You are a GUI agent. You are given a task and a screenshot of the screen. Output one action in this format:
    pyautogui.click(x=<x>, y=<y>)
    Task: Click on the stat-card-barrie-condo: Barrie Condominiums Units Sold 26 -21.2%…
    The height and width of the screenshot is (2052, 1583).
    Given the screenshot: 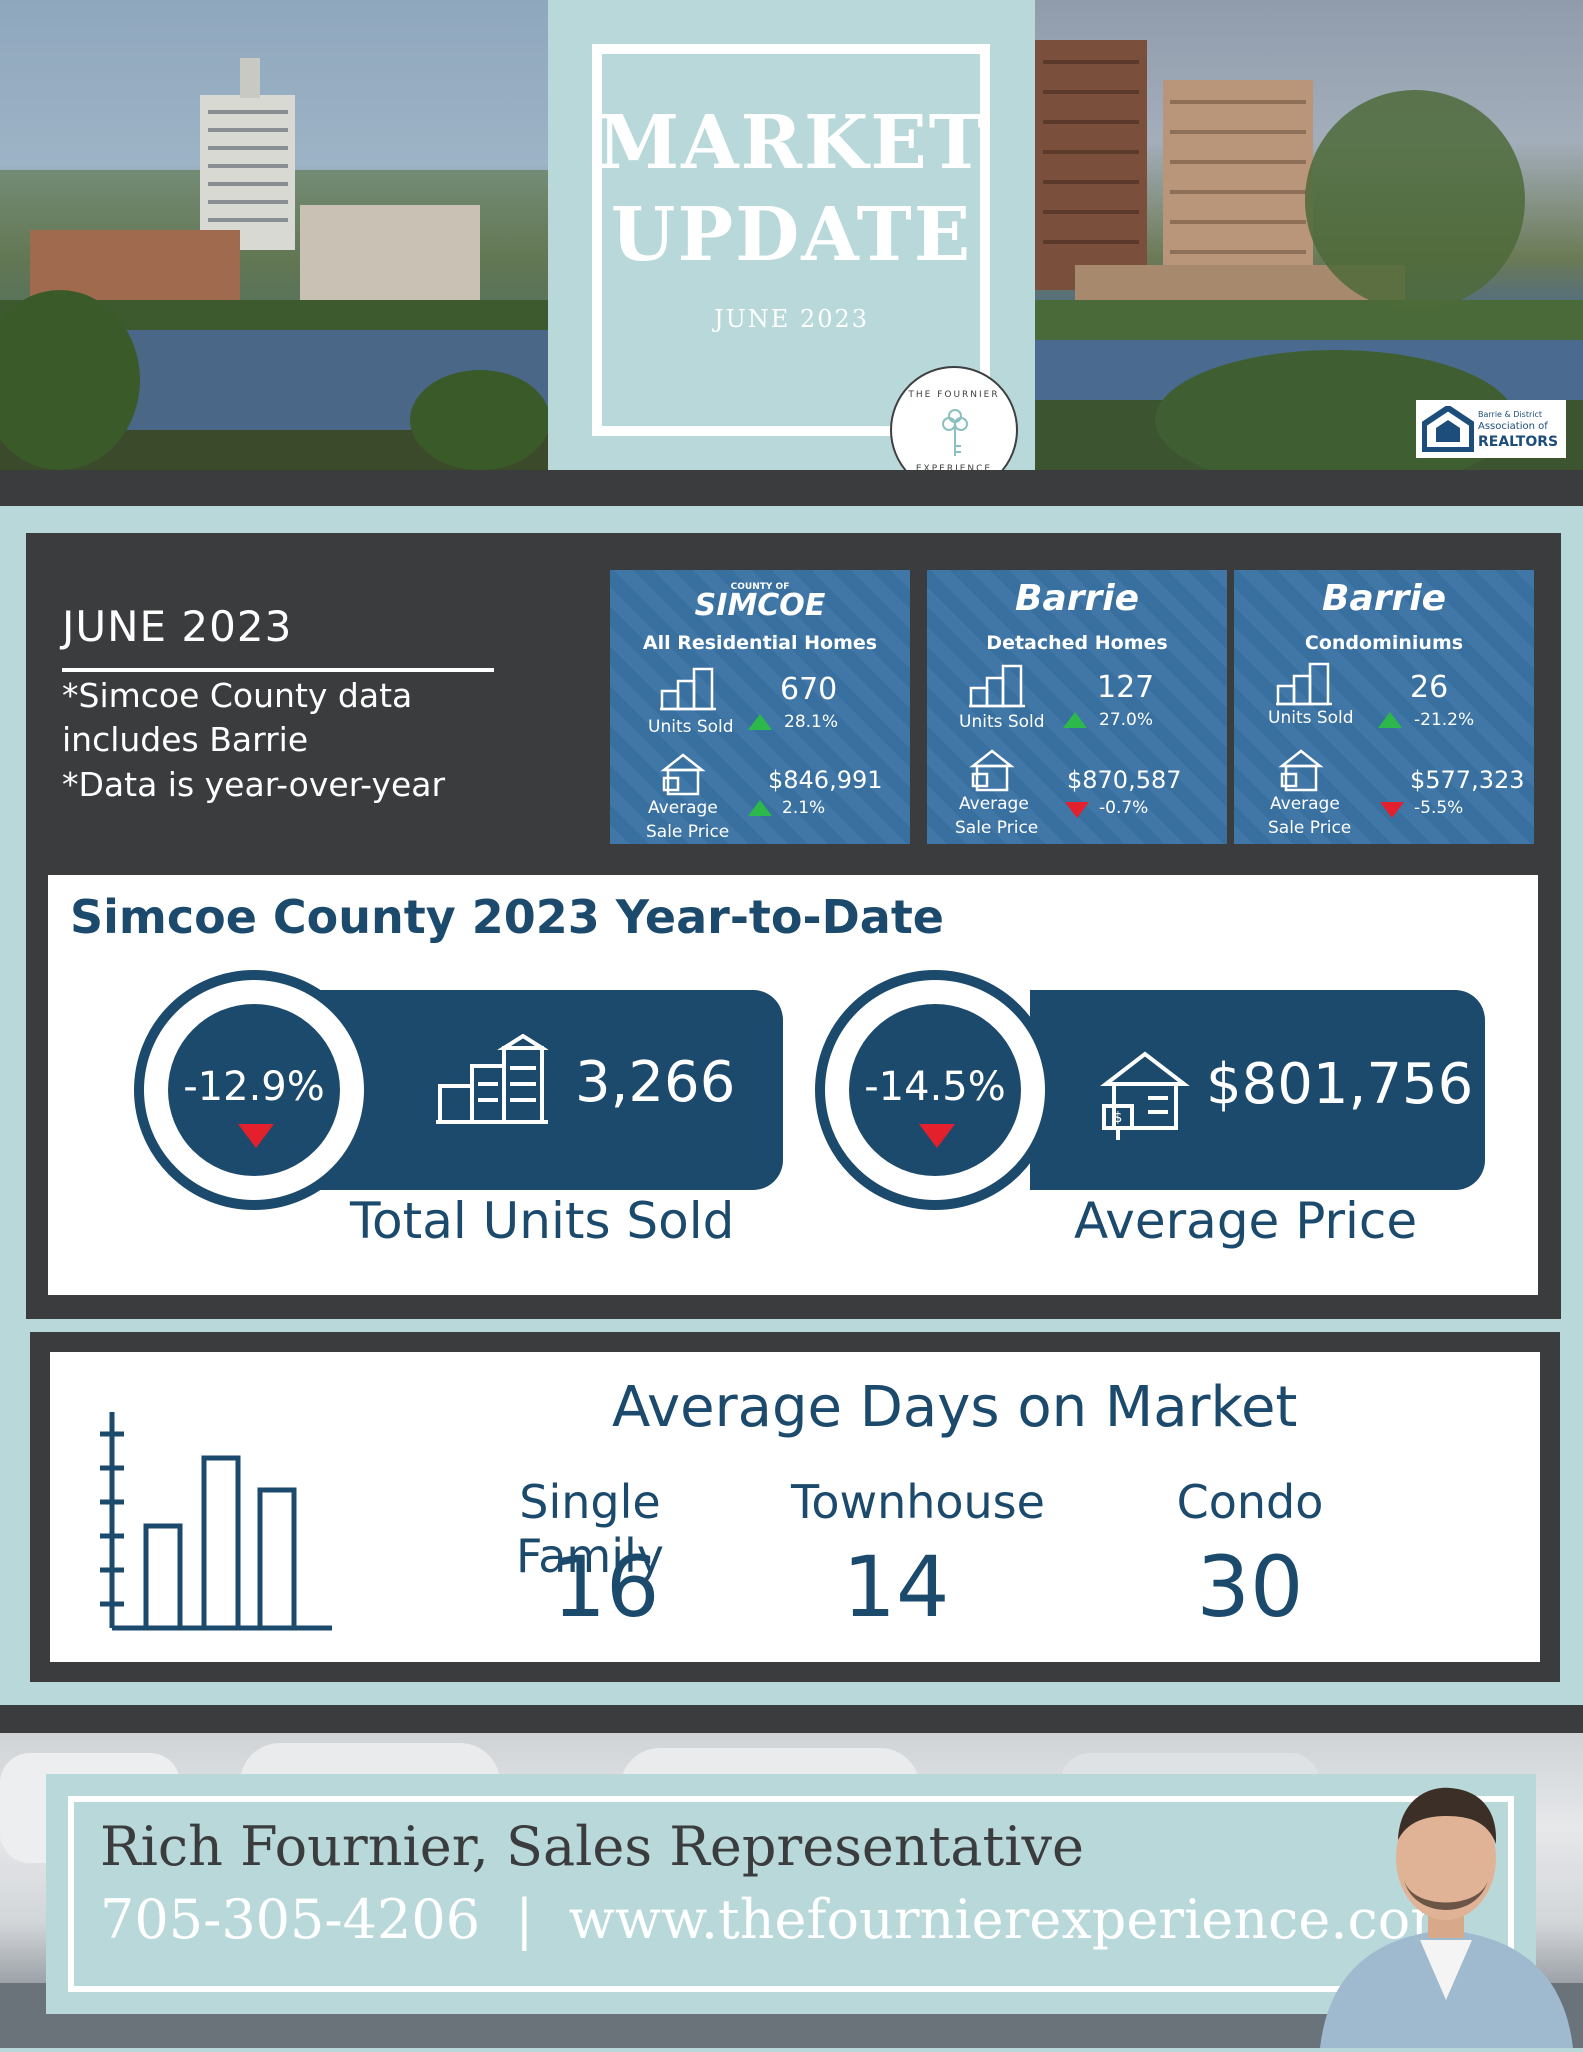 What is the action you would take?
    pyautogui.click(x=1384, y=707)
    